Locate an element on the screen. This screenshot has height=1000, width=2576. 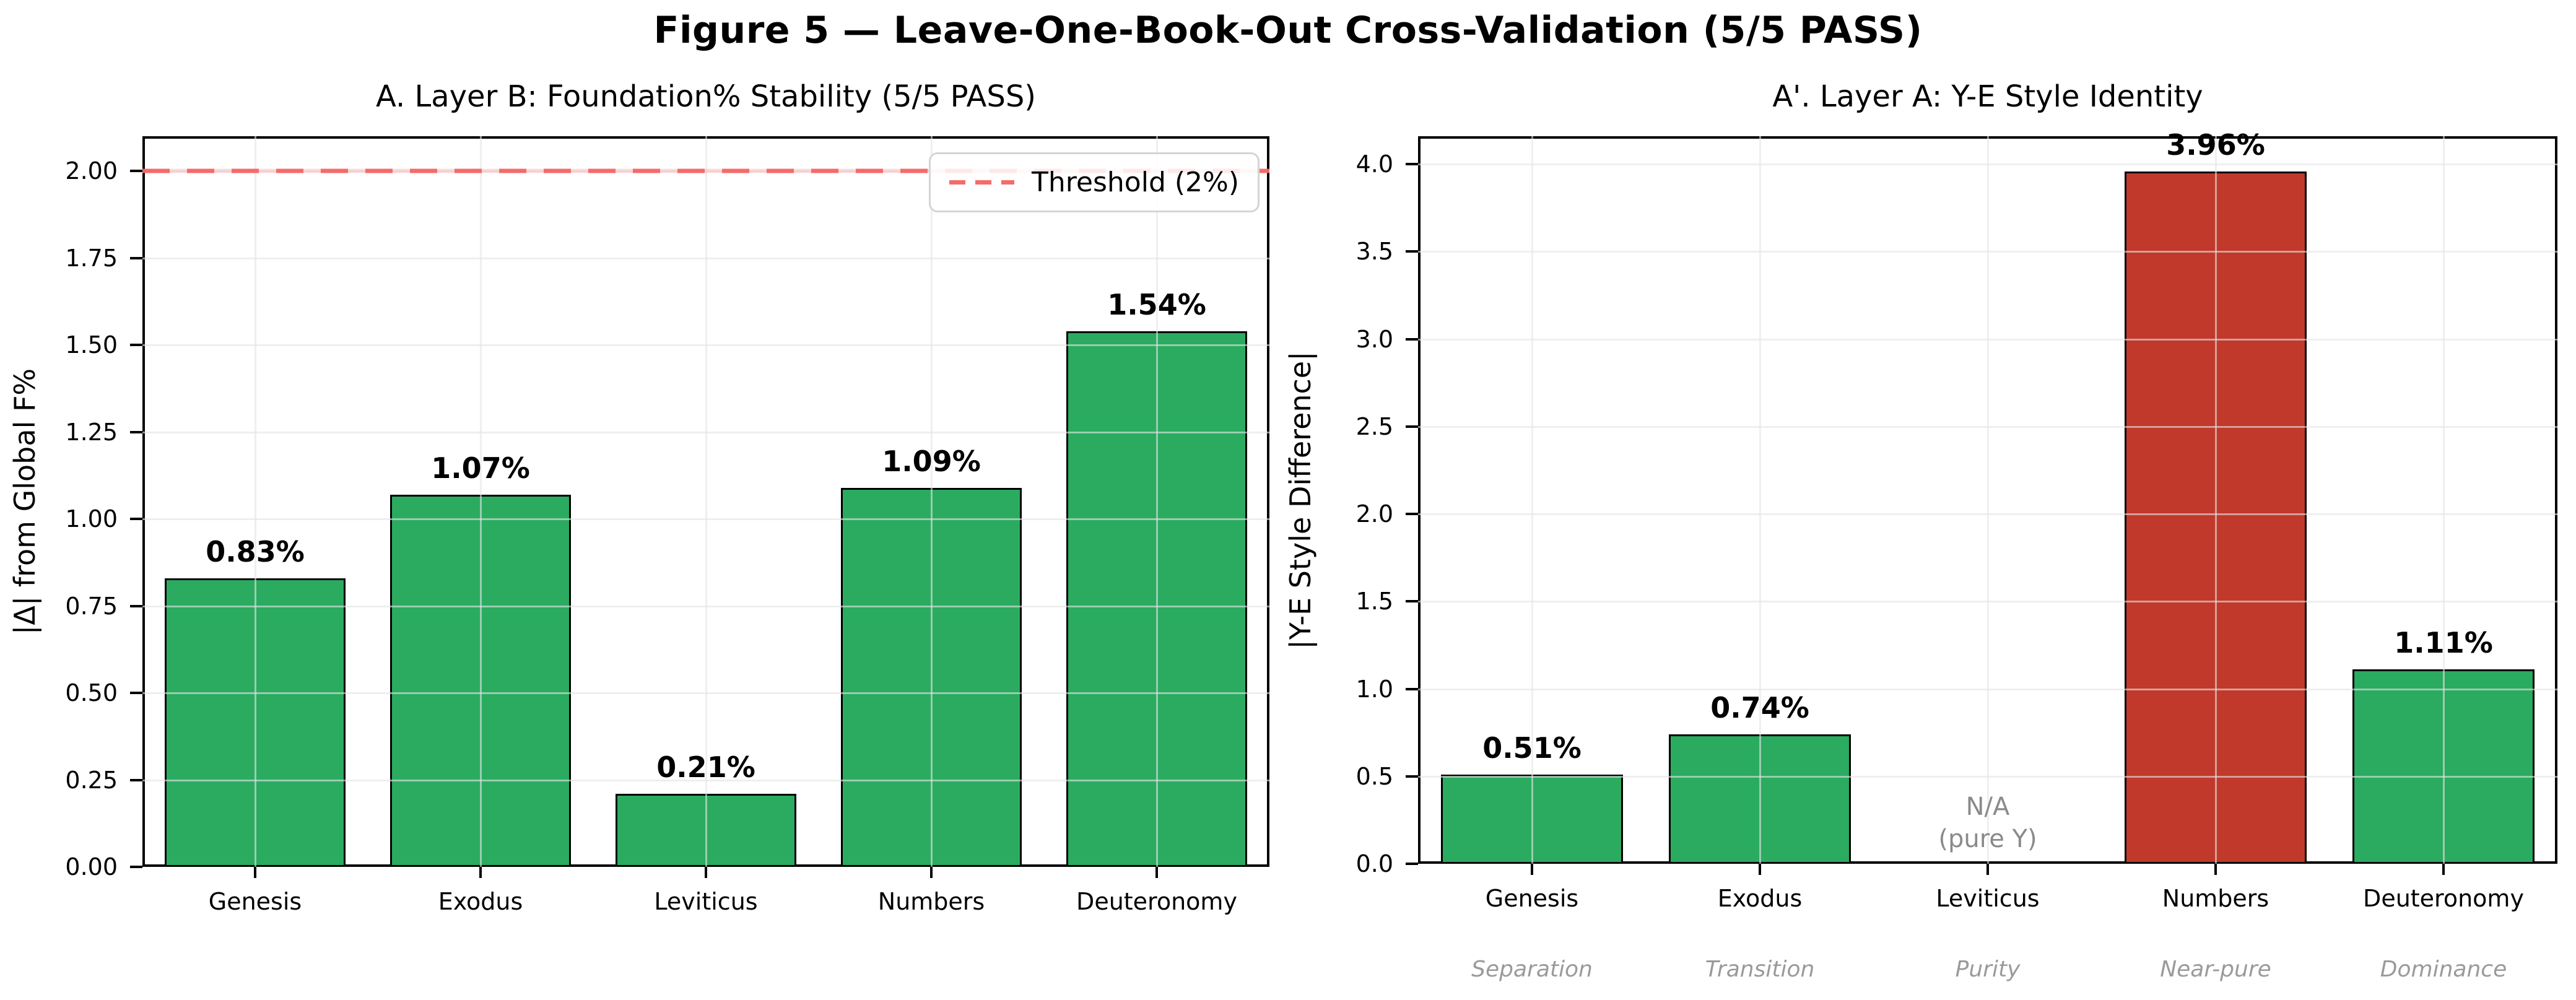
annotation-separation: Separation is located at coordinates (1532, 970).